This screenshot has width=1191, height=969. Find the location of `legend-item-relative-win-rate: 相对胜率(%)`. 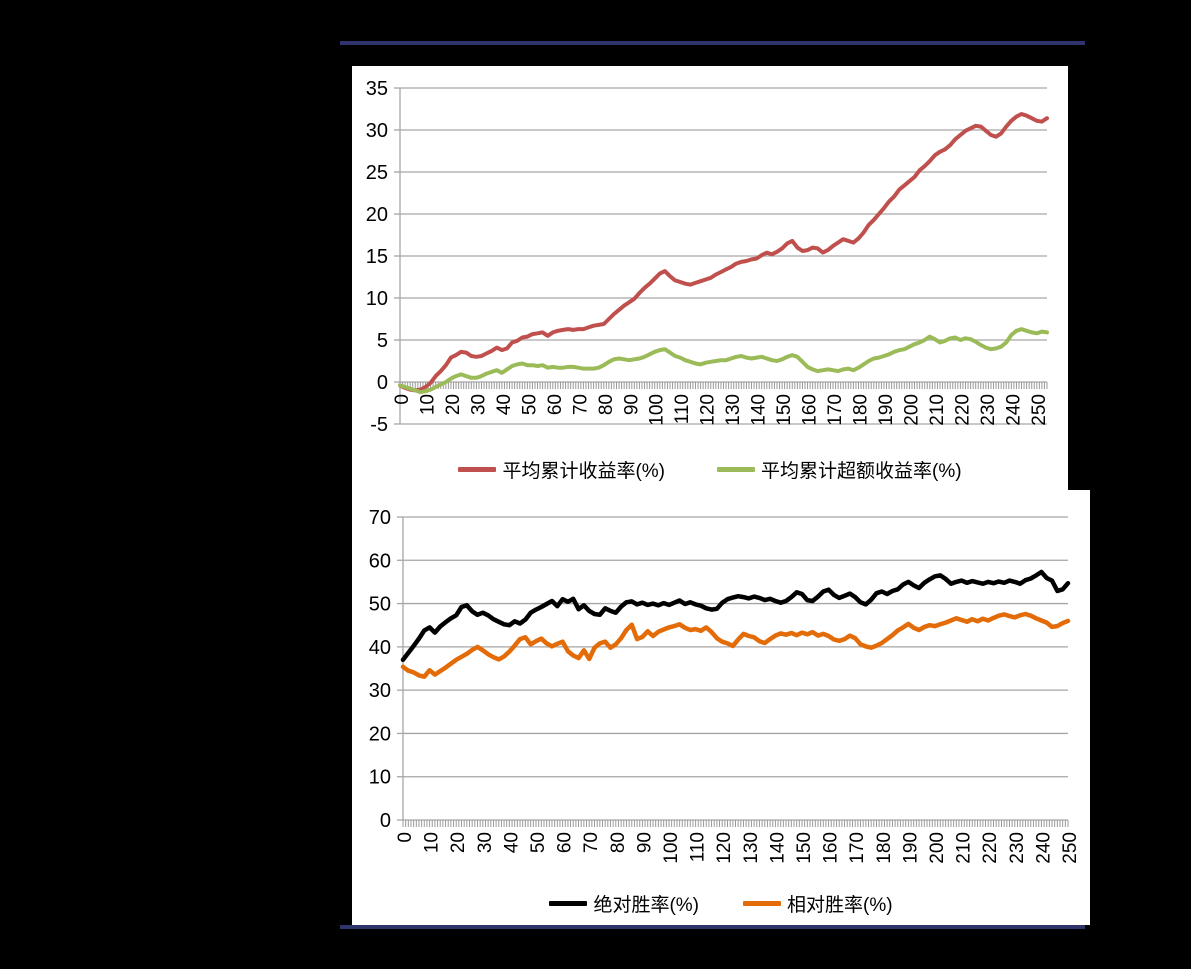

legend-item-relative-win-rate: 相对胜率(%) is located at coordinates (818, 903).